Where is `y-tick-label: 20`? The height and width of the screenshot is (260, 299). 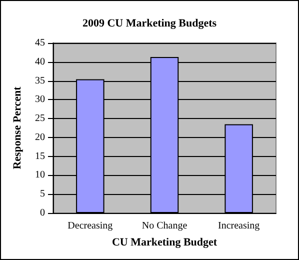 y-tick-label: 20 is located at coordinates (40, 137).